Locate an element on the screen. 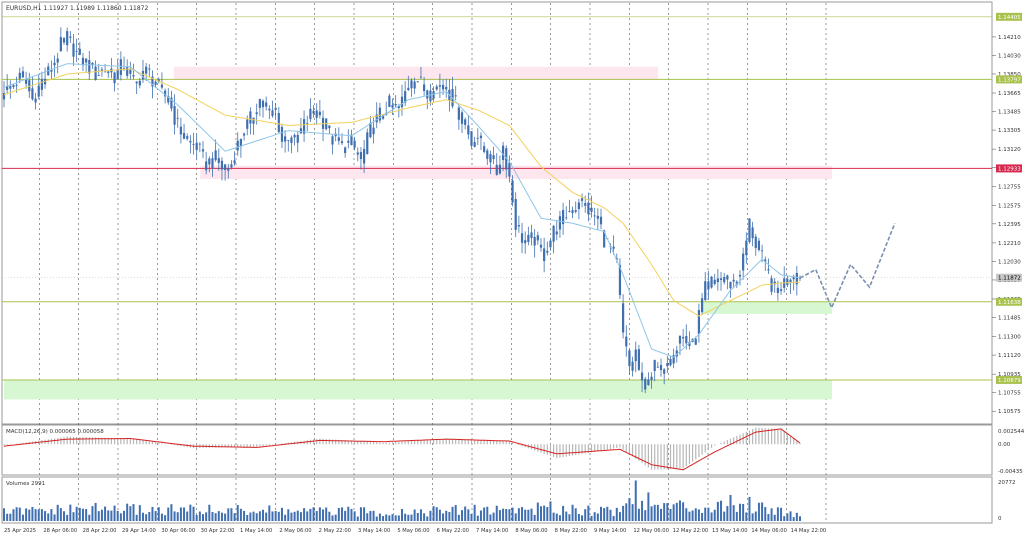 This screenshot has height=537, width=1024. current-price-marker: 1.11872 is located at coordinates (1009, 277).